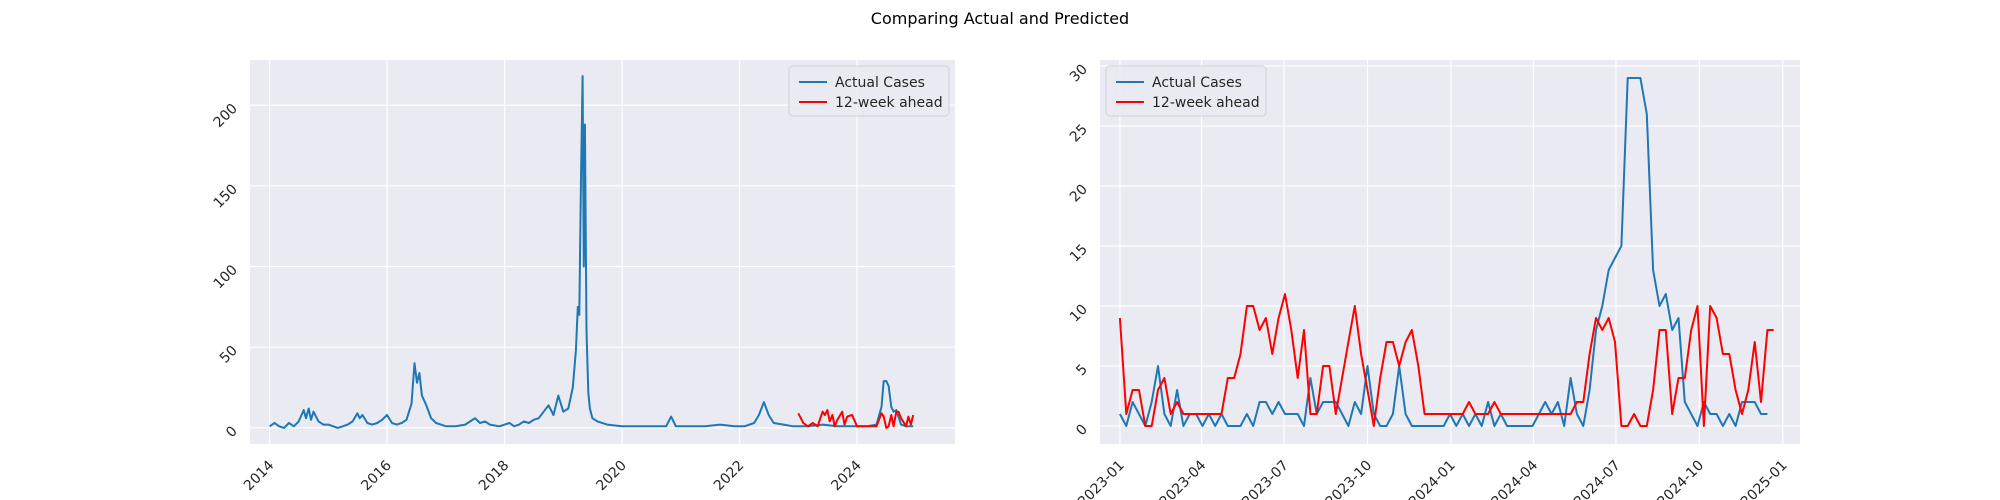 This screenshot has height=500, width=2000. I want to click on left-x-tick-label: 2024, so click(846, 475).